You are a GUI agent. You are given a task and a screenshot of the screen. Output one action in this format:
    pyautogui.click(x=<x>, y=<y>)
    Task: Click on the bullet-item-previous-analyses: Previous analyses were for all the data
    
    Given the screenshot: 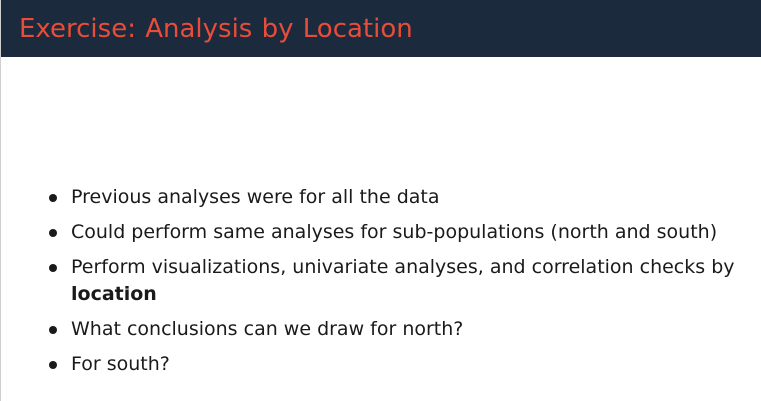 What is the action you would take?
    pyautogui.click(x=399, y=197)
    